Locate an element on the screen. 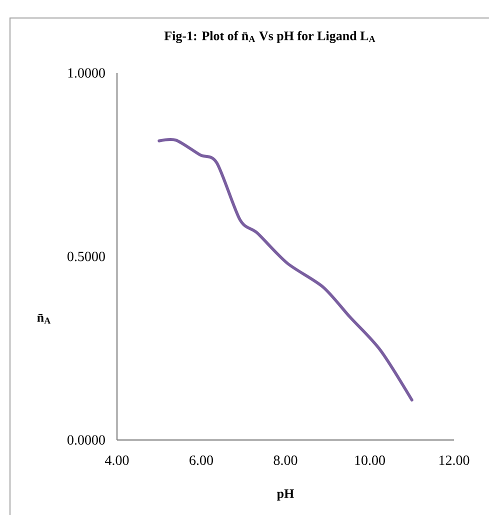 This screenshot has width=489, height=515. chart-title: Fig-1: Plot of n̄$_{A}$ Vs pH for Ligand L$_{A}$ is located at coordinates (270, 37).